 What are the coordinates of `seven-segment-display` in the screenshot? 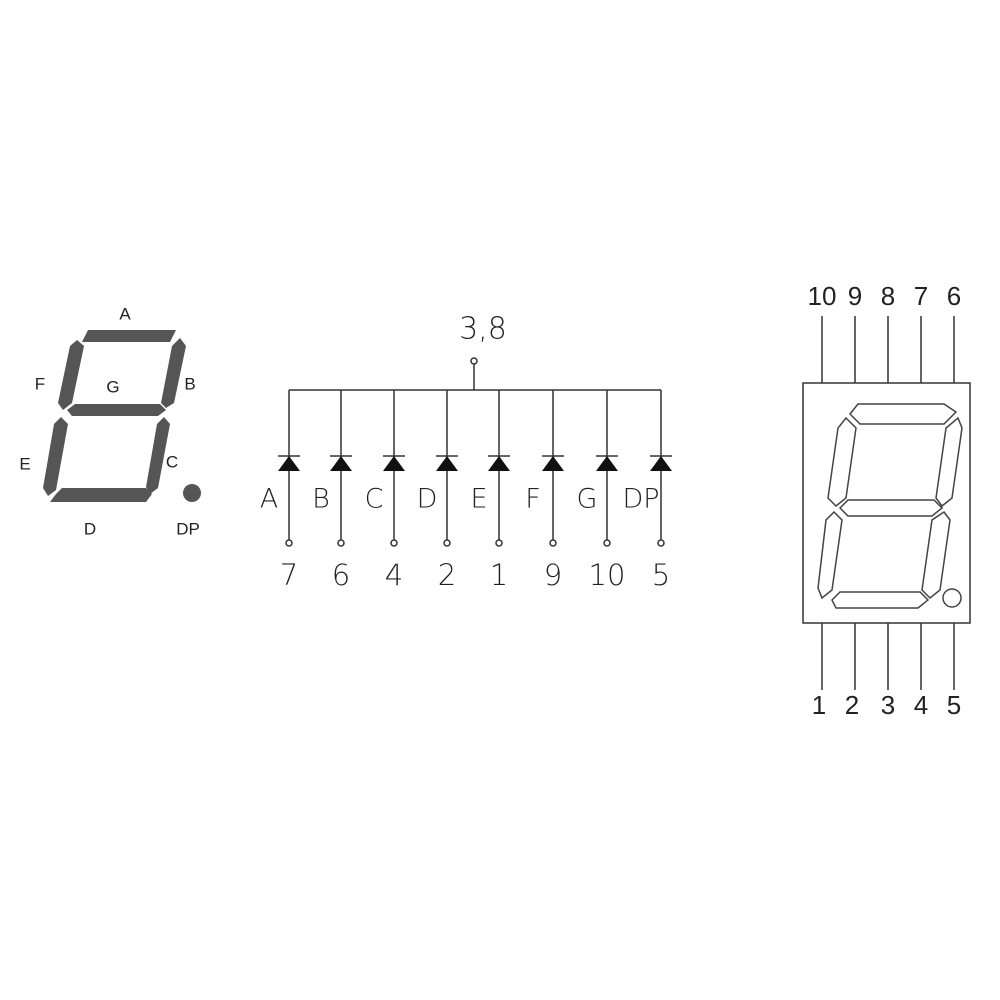 It's located at (122, 416).